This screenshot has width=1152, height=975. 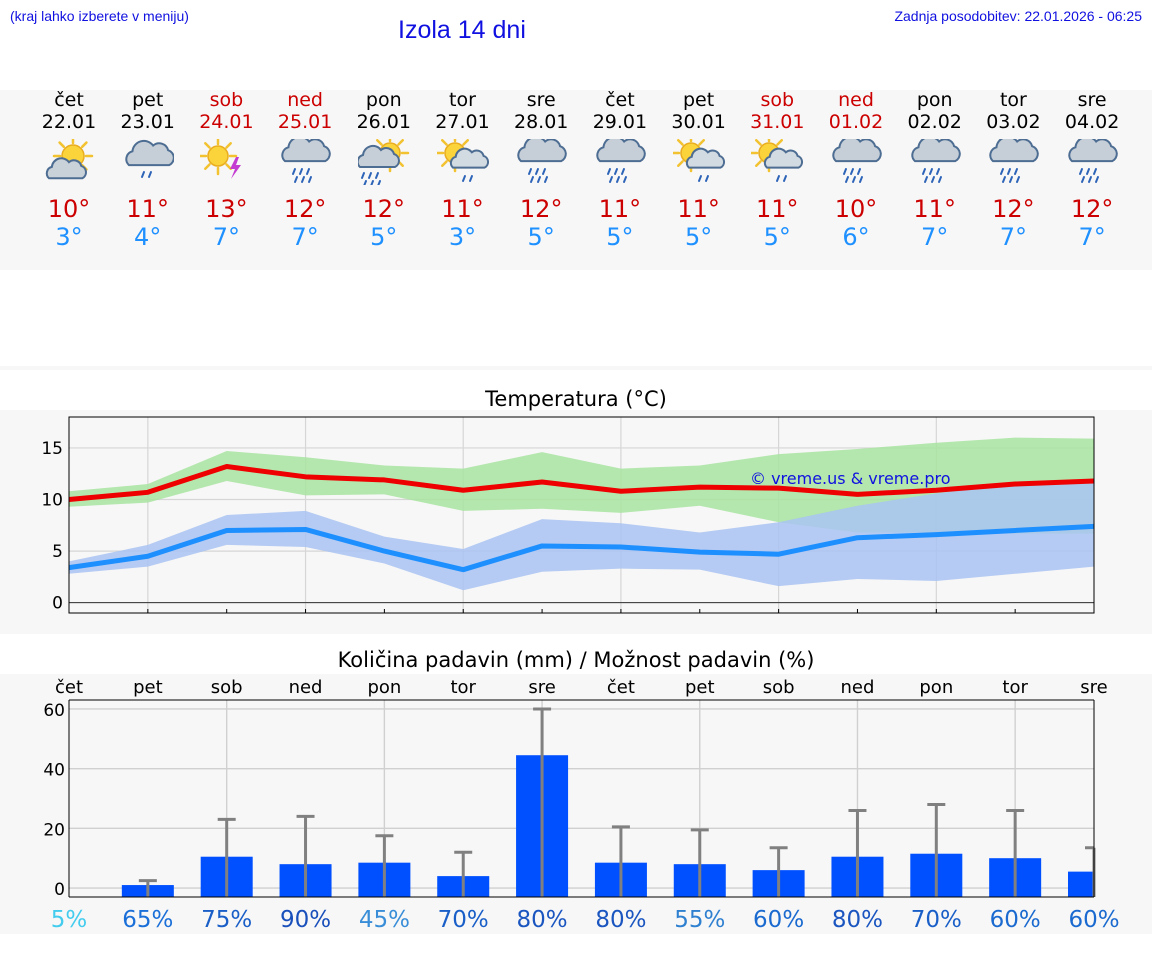 What do you see at coordinates (52, 449) in the screenshot?
I see `y-tick-label: 15` at bounding box center [52, 449].